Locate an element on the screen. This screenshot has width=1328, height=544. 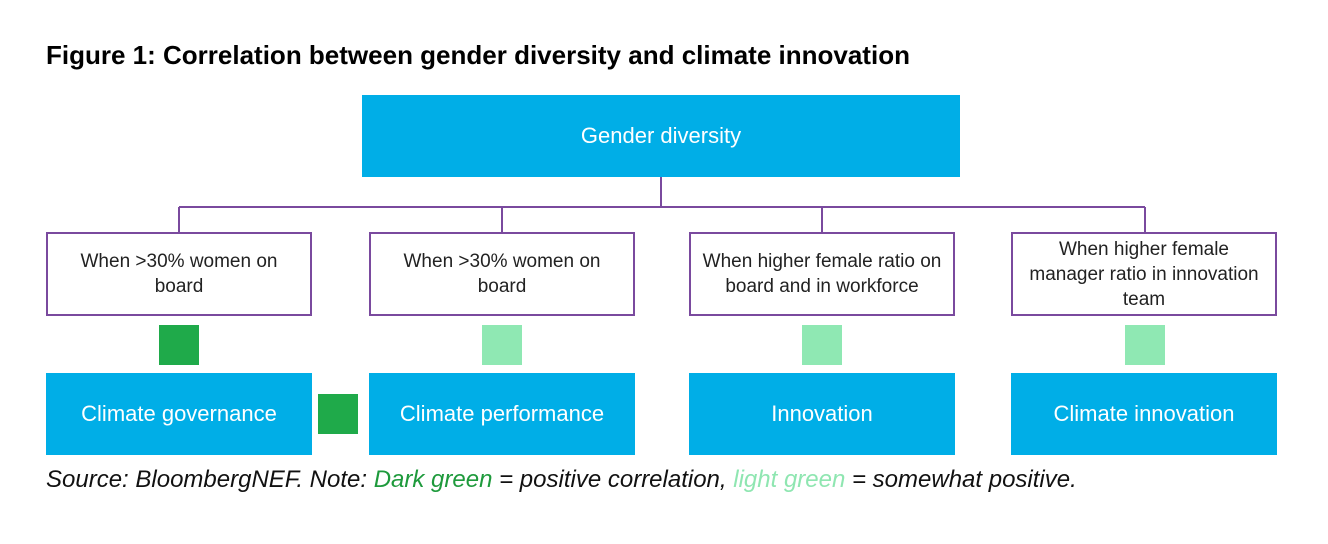
condition-node-1: When >30% women on board is located at coordinates (179, 274).